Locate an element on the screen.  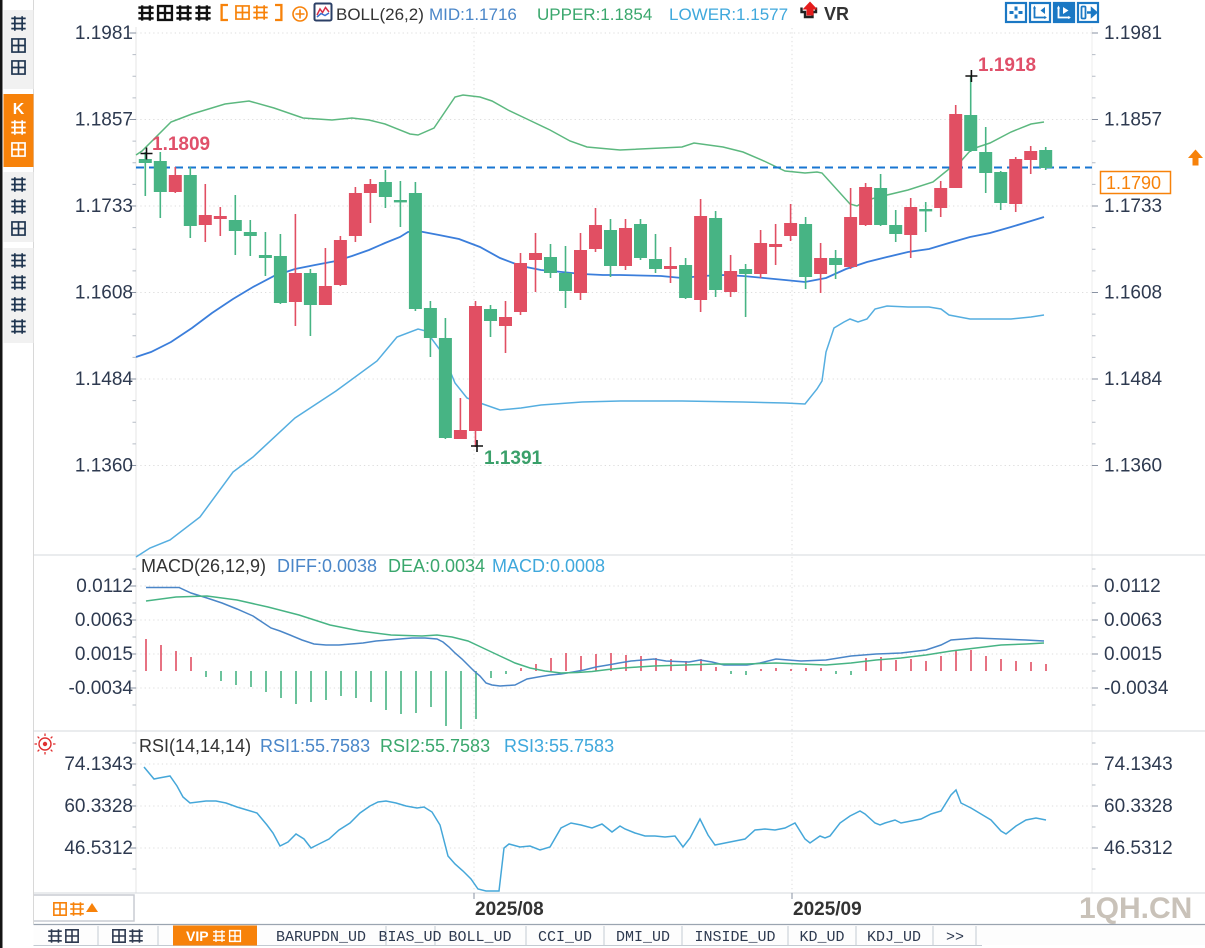
svg-text: 1.1391 is located at coordinates (513, 458).